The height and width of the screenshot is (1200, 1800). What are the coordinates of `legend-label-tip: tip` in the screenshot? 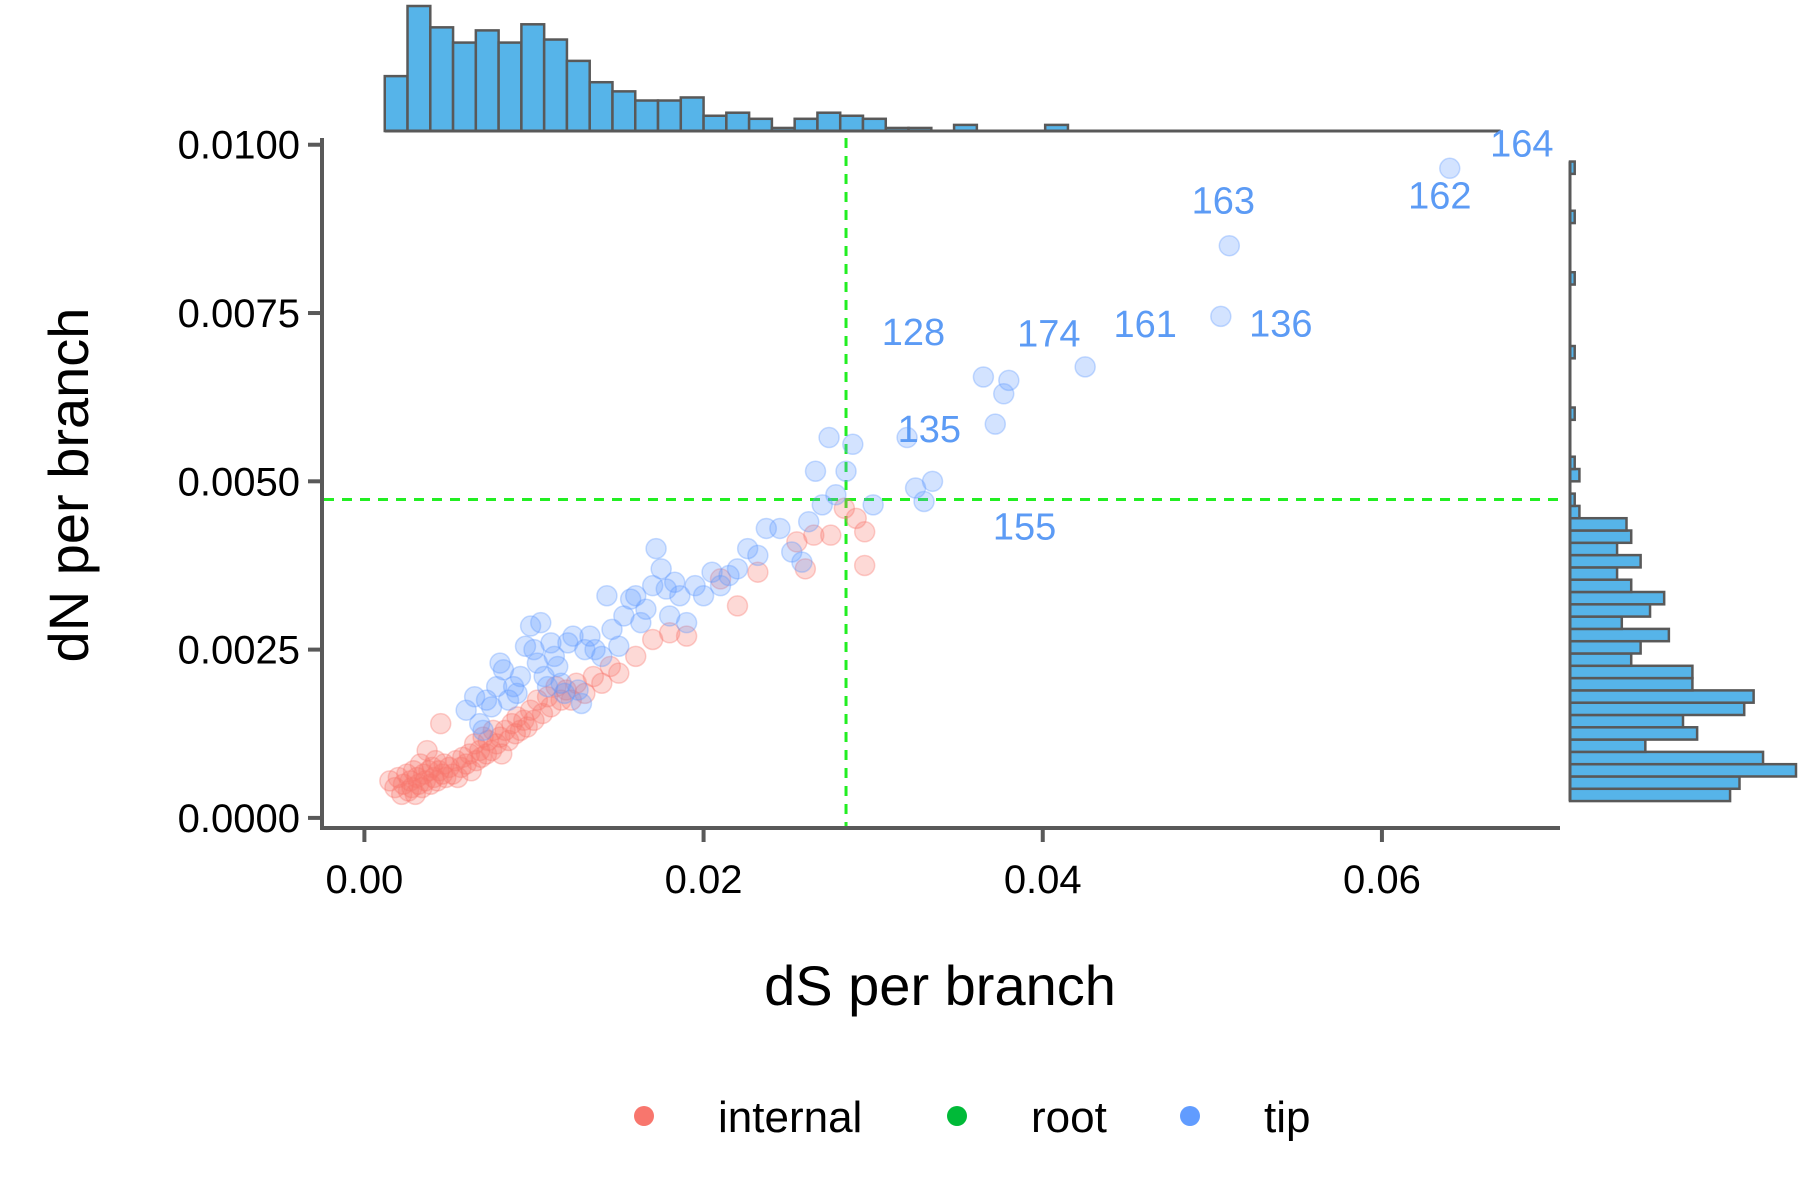 It's located at (1287, 1117).